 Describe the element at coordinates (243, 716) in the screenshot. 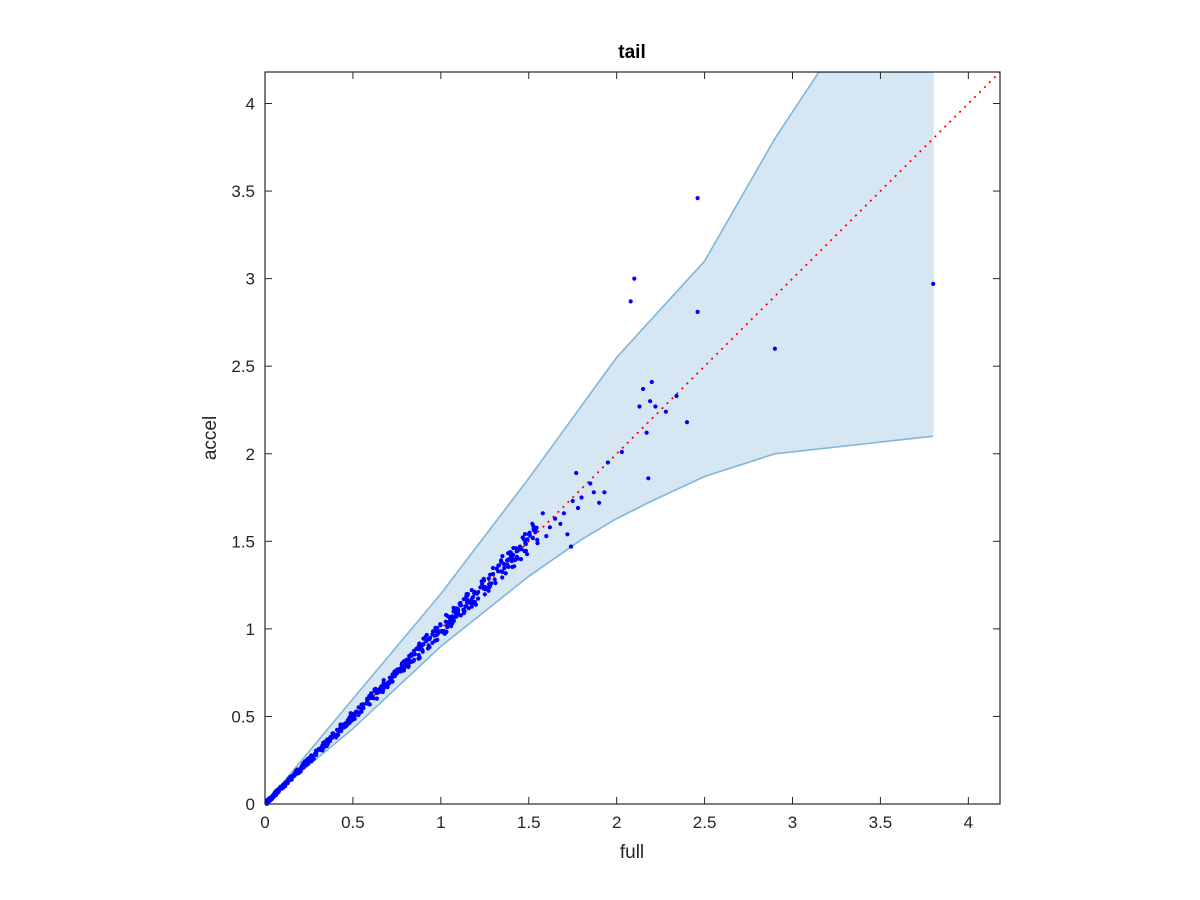

I see `y-tick-label: 0.5` at that location.